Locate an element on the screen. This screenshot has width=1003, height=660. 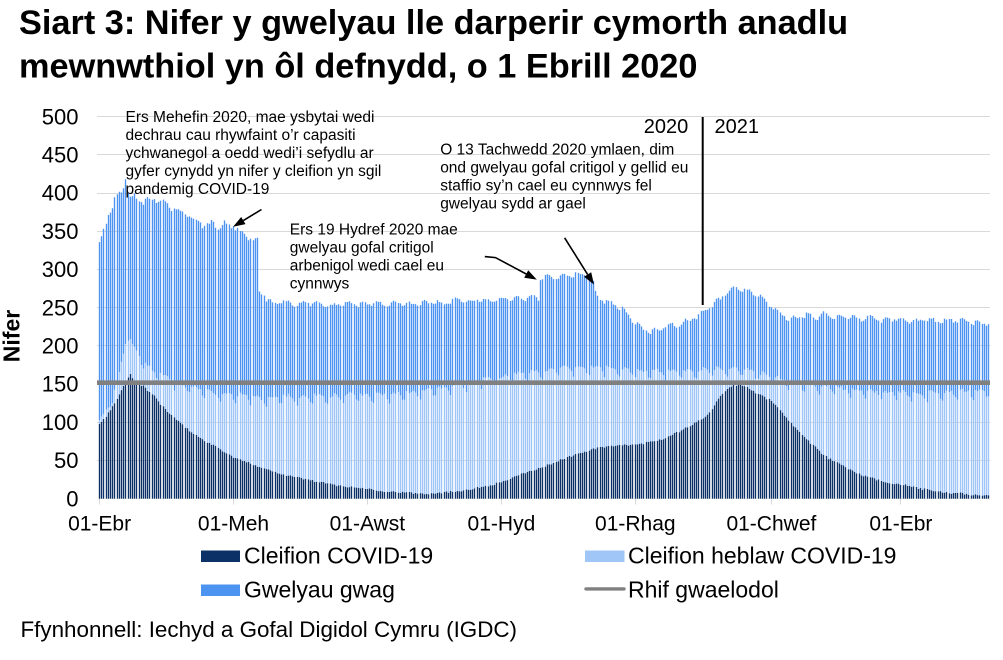
svg-text:ychwanegol a oedd wedi’i sefyd: ychwanegol a oedd wedi’i sefydlu ar is located at coordinates (250, 153).